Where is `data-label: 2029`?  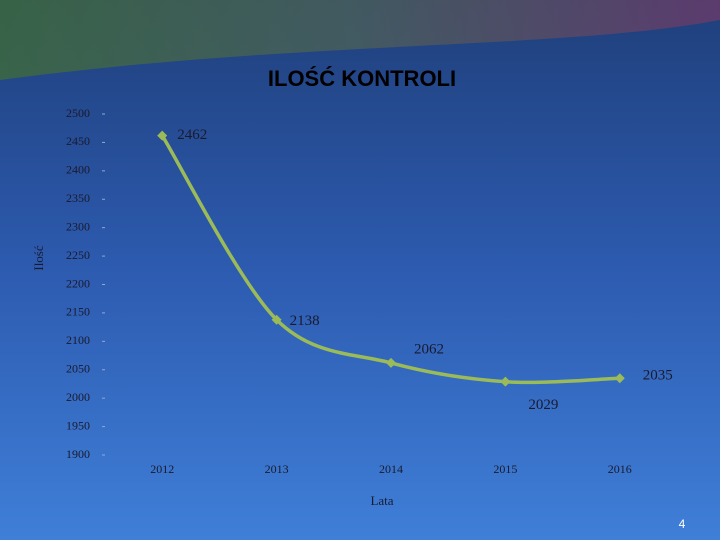
data-label: 2029 is located at coordinates (543, 405).